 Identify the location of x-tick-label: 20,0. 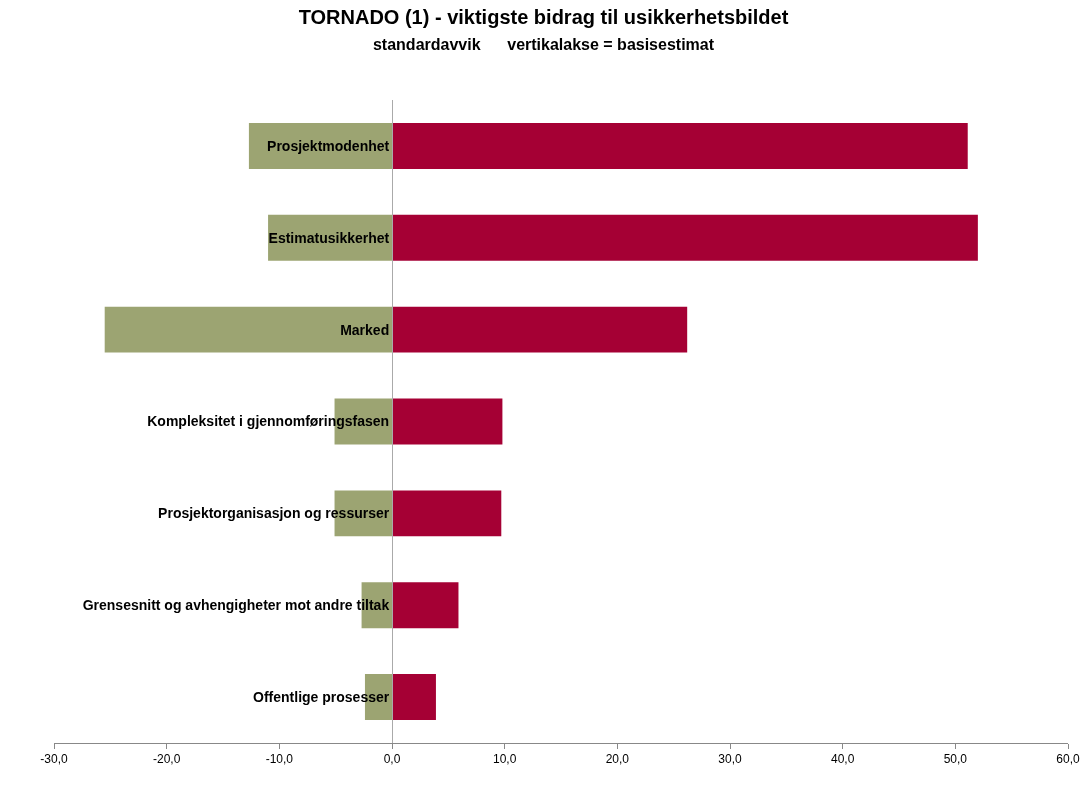
(617, 759).